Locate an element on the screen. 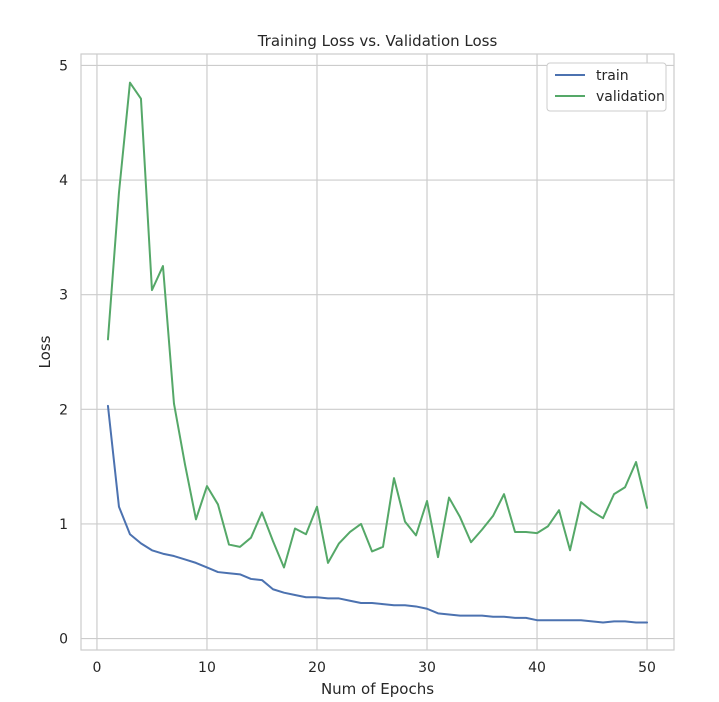 Image resolution: width=719 pixels, height=702 pixels. x-tick-label: 0 is located at coordinates (96, 668).